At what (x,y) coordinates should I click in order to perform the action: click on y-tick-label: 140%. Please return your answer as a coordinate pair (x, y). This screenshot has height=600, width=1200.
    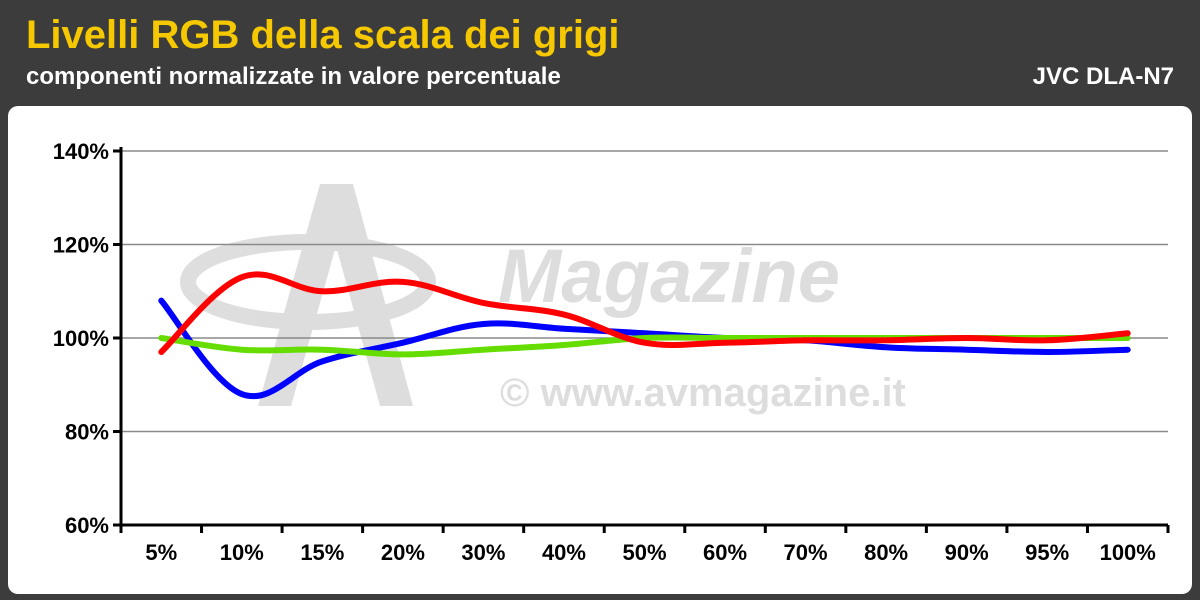
    Looking at the image, I should click on (81, 151).